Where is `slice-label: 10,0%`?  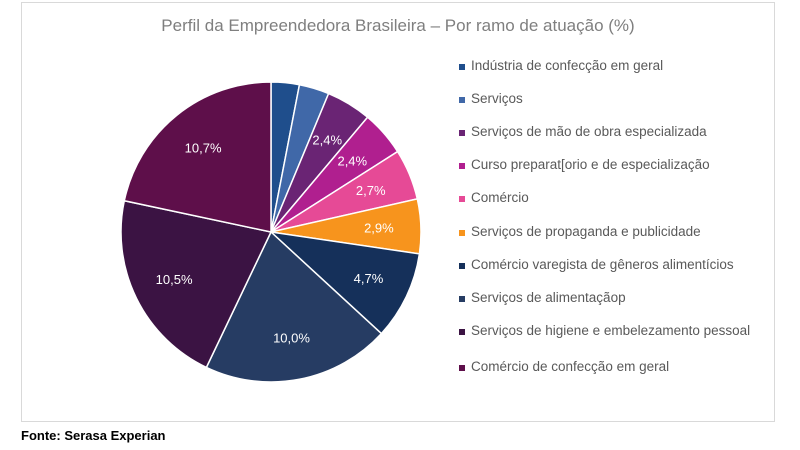
slice-label: 10,0% is located at coordinates (291, 338).